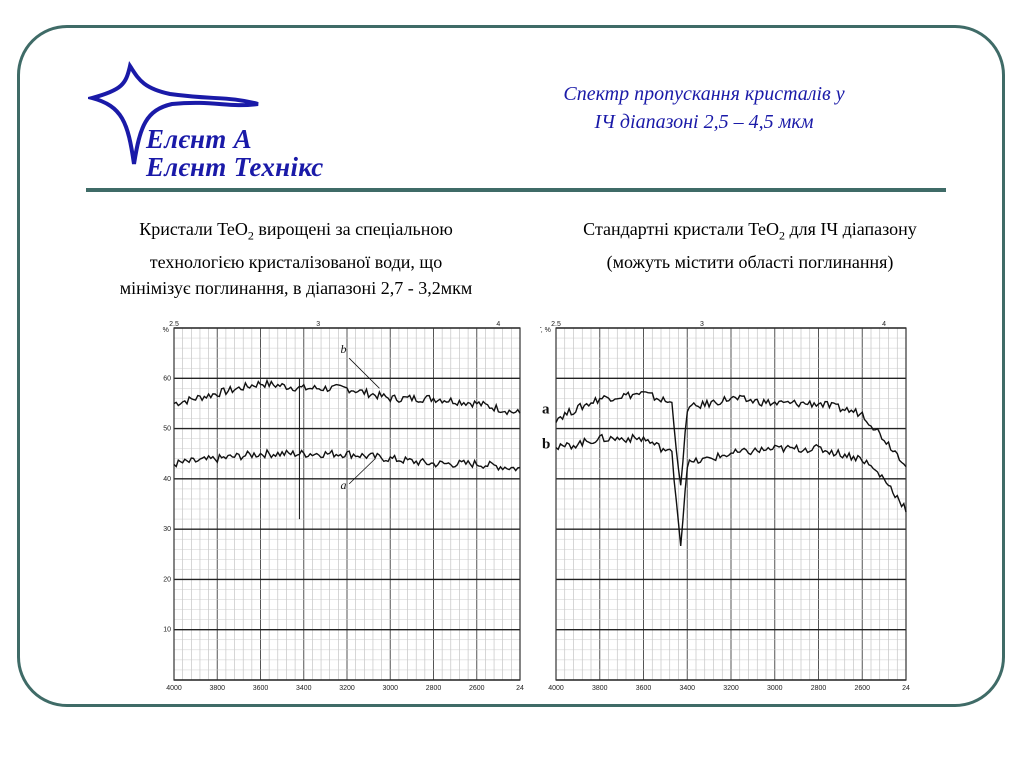 Image resolution: width=1024 pixels, height=768 pixels. What do you see at coordinates (362, 471) in the screenshot?
I see `series-label-a-pointer` at bounding box center [362, 471].